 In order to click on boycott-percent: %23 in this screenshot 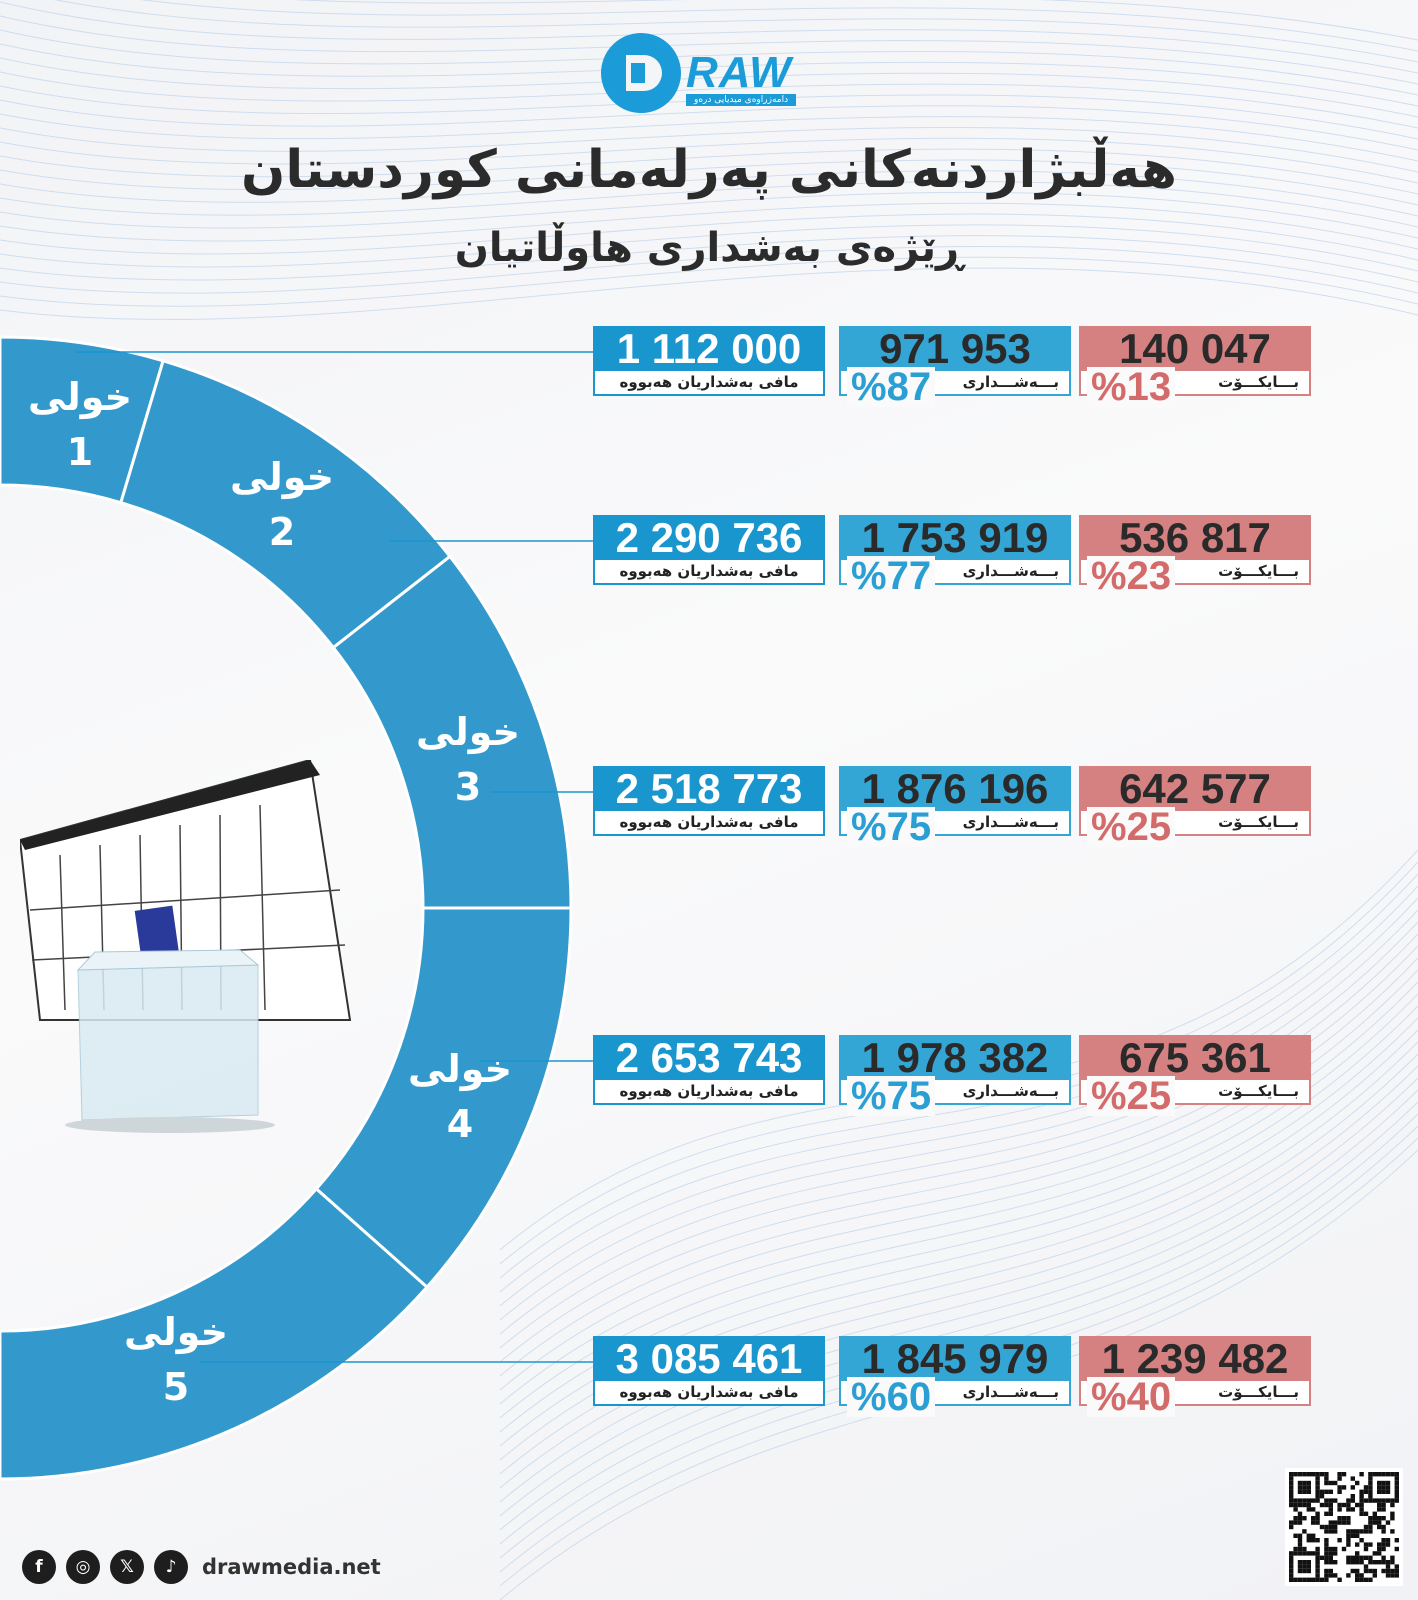, I will do `click(1131, 576)`.